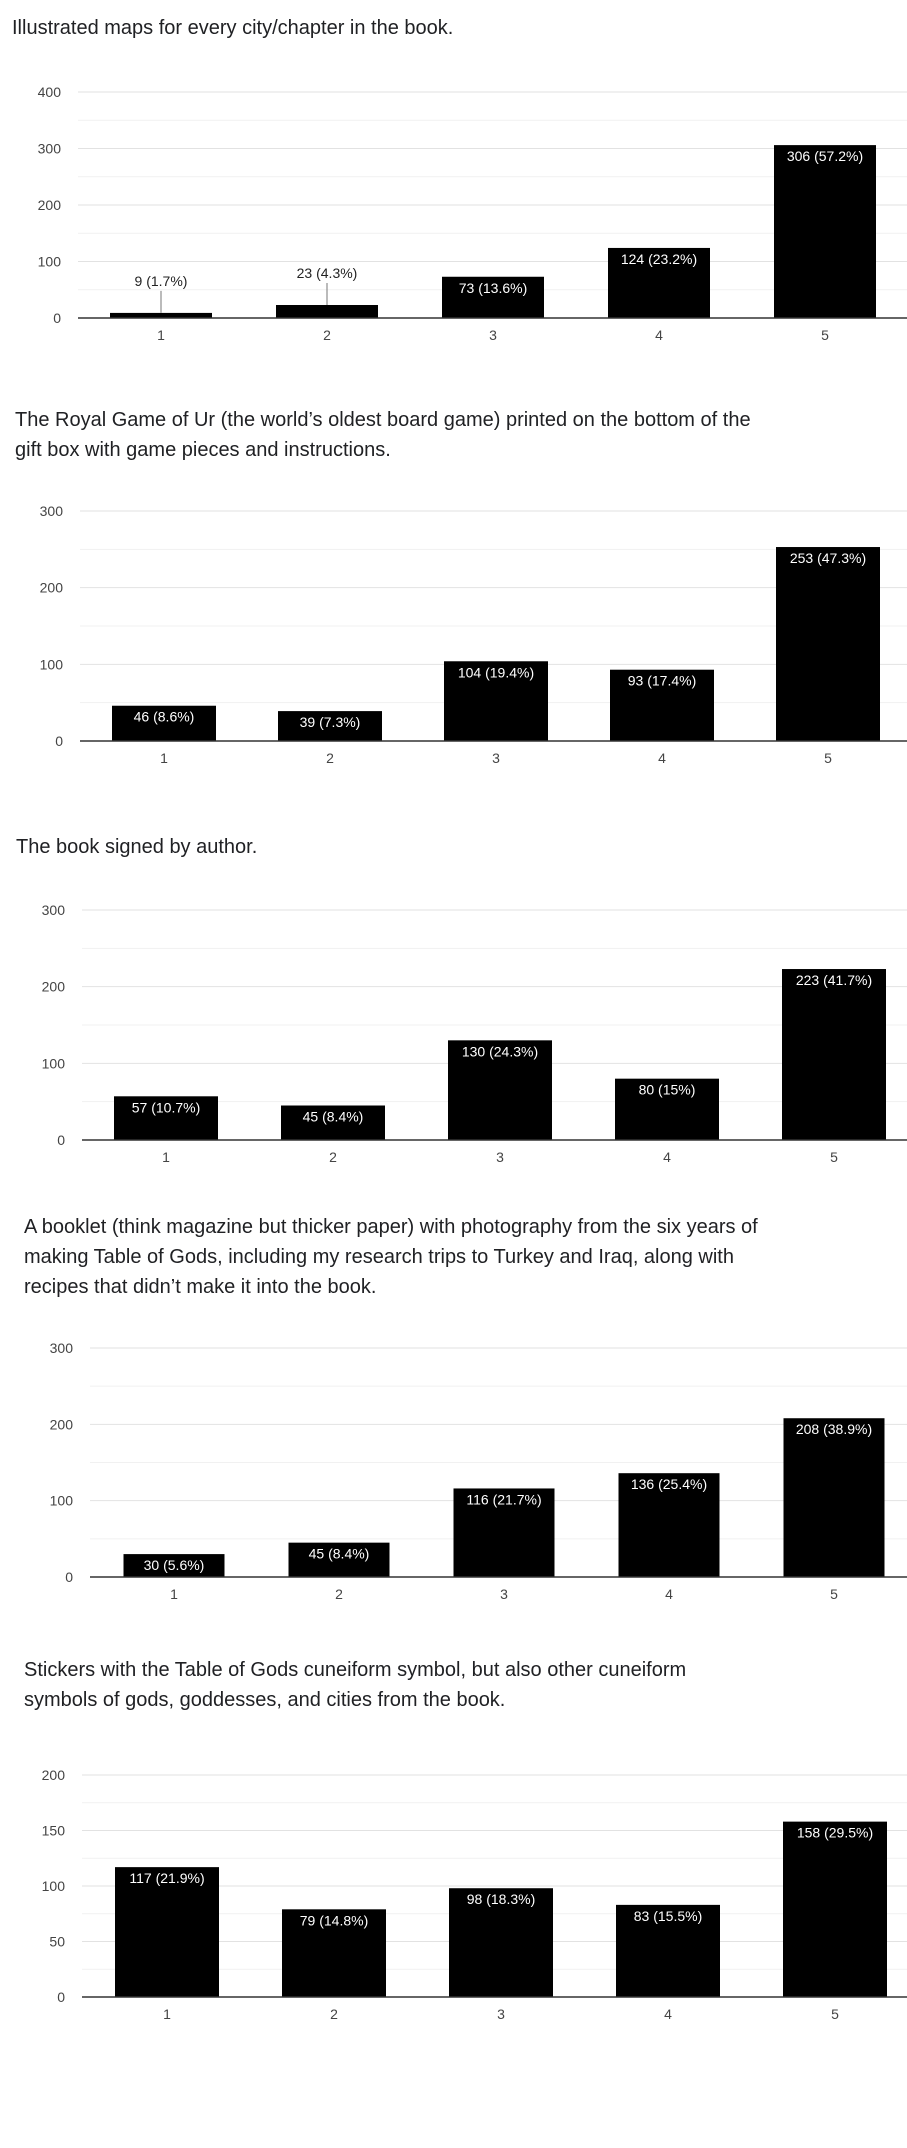 This screenshot has height=2148, width=907. I want to click on data-label: 104 (19.4%), so click(496, 672).